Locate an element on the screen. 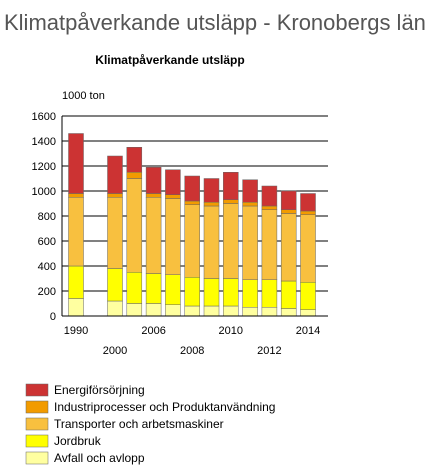  x-tick-label: 2000 is located at coordinates (115, 351).